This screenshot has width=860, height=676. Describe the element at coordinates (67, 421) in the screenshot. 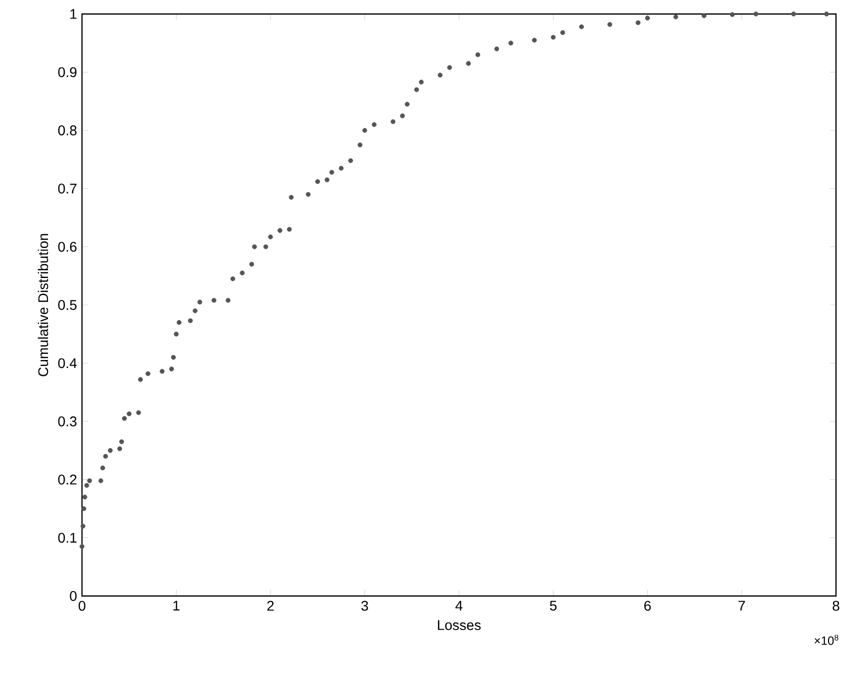

I see `y-tick-label: 0.3` at that location.